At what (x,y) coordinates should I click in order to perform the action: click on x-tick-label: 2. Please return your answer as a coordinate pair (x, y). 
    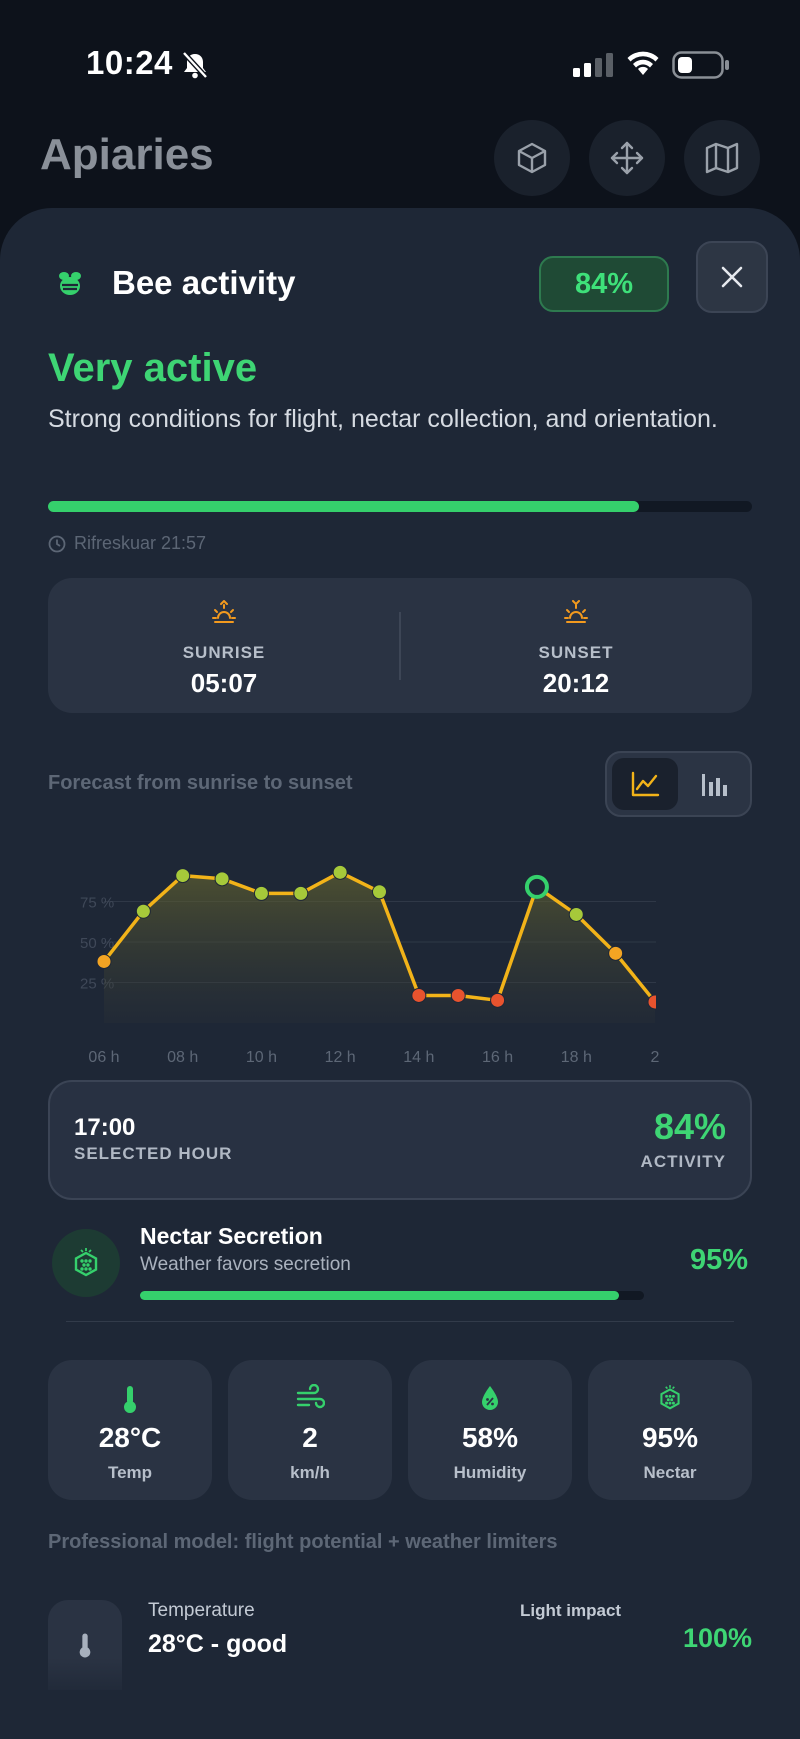
    Looking at the image, I should click on (655, 1057).